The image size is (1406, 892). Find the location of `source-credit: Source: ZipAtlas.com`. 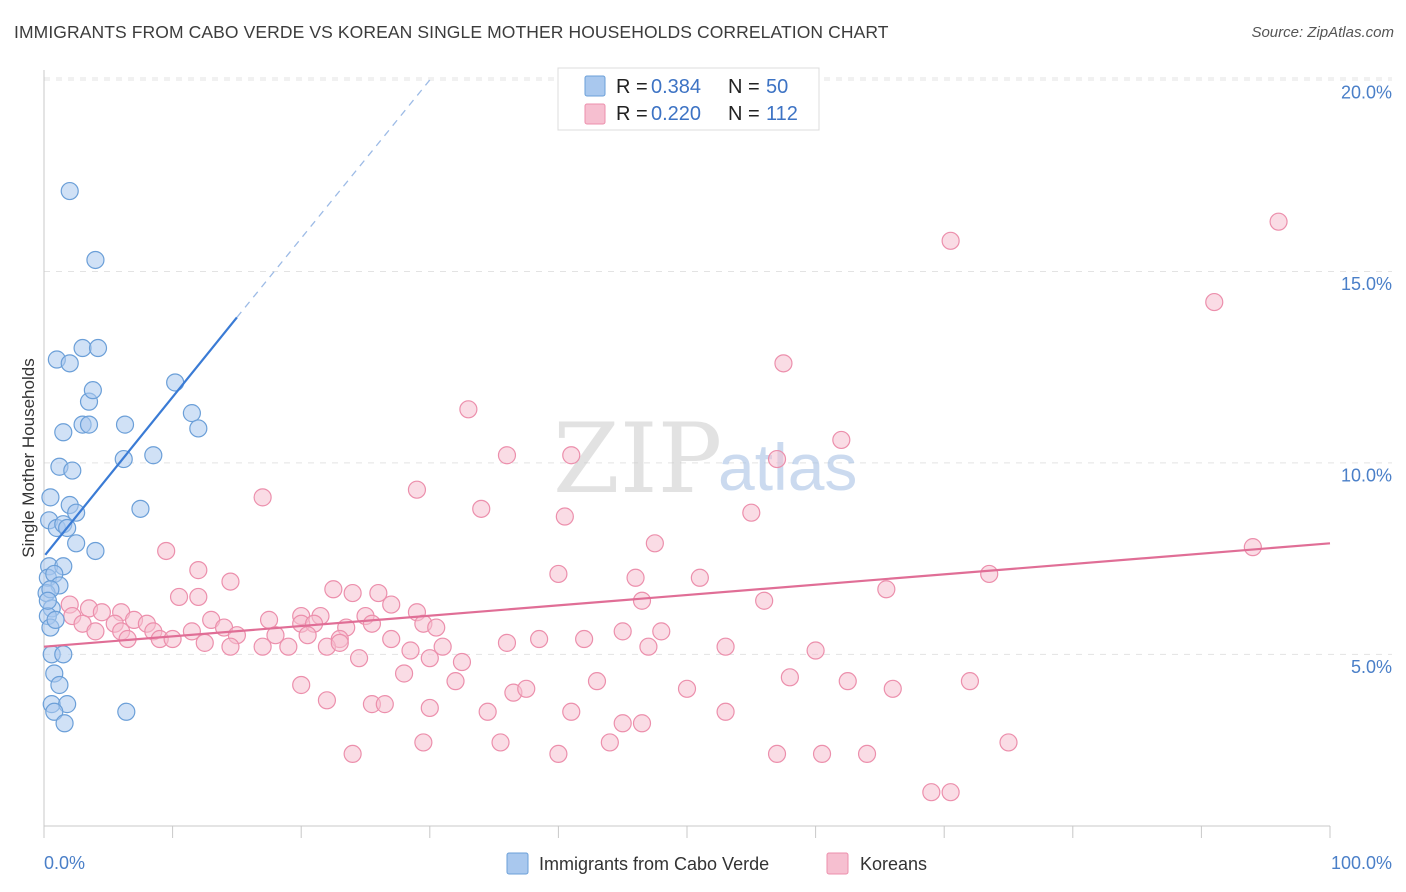

source-credit: Source: ZipAtlas.com is located at coordinates (1322, 32).